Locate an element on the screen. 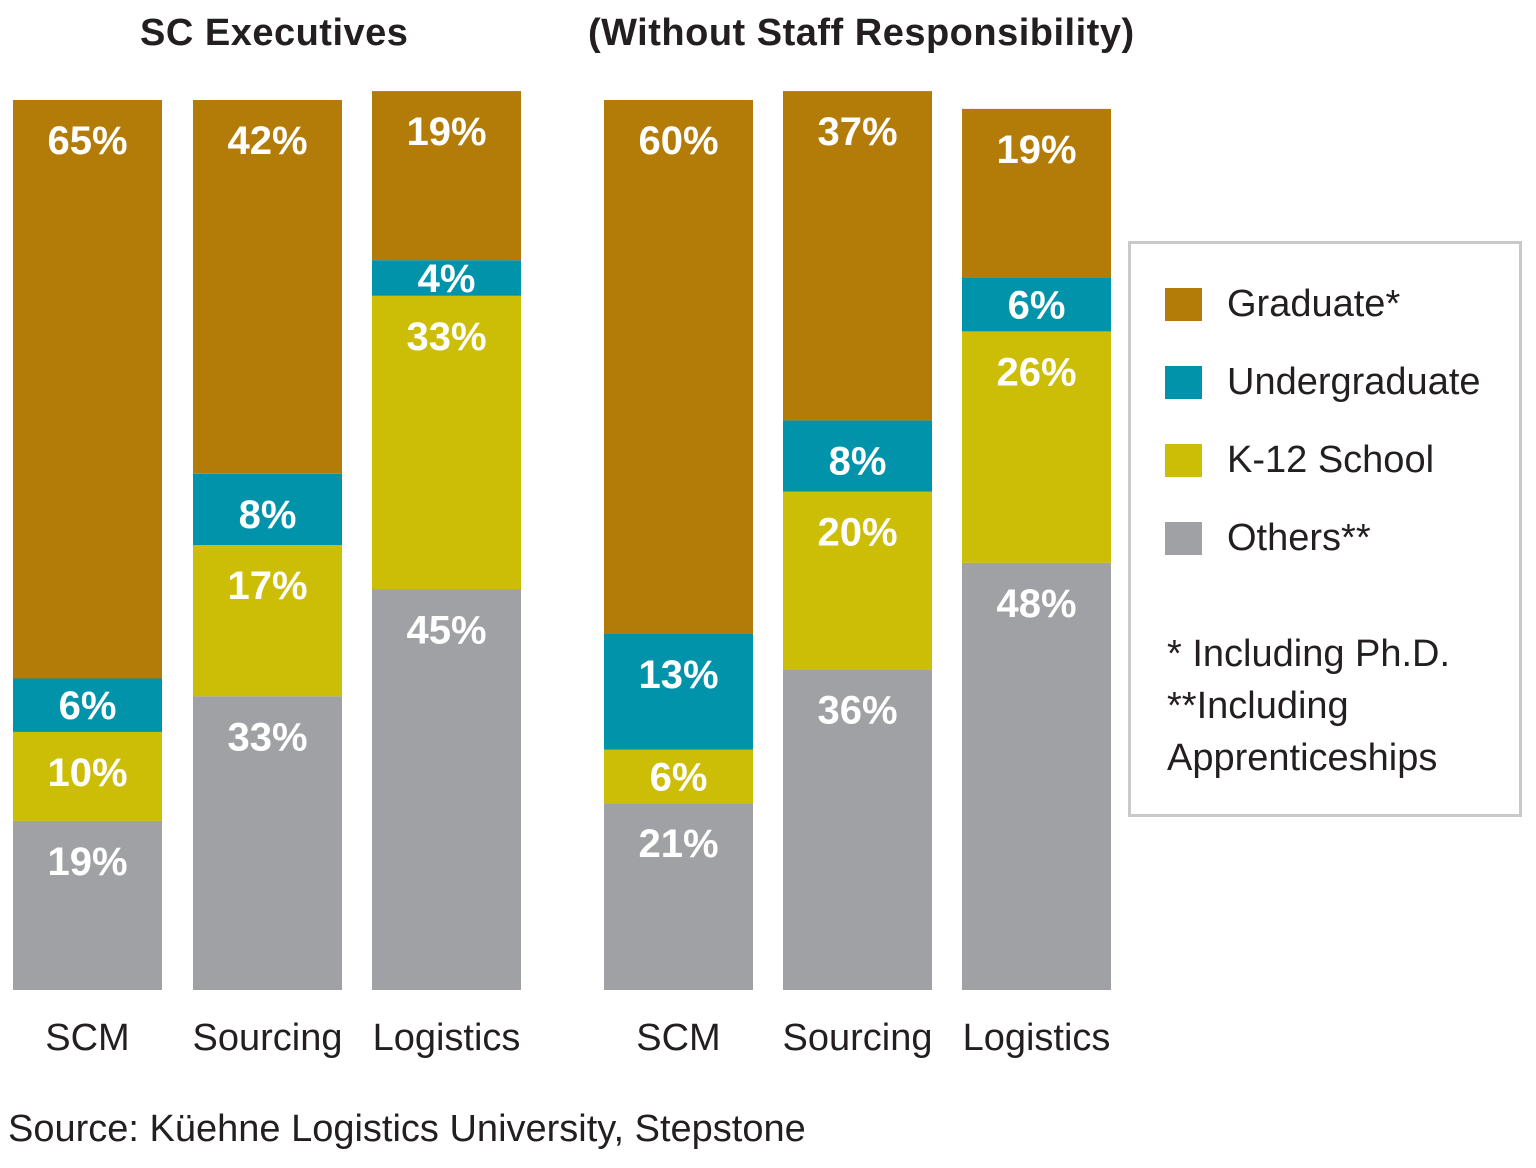 This screenshot has height=1168, width=1536. value-label: 48% is located at coordinates (1036, 604).